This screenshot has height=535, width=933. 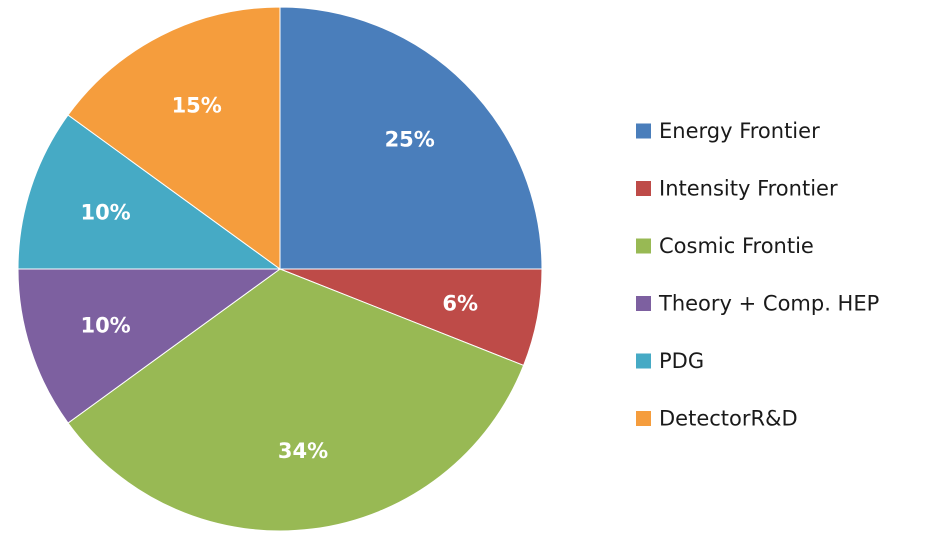 What do you see at coordinates (748, 189) in the screenshot?
I see `legend-label: Intensity Frontier` at bounding box center [748, 189].